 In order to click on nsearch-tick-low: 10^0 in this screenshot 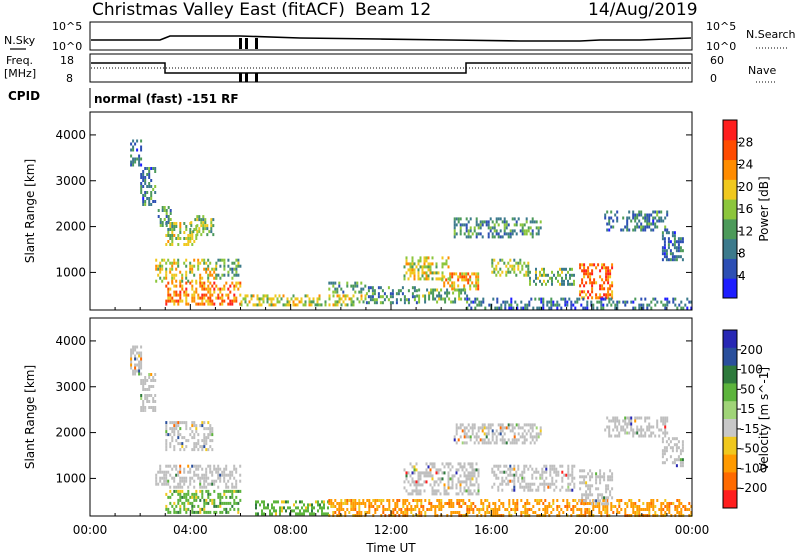, I will do `click(721, 46)`.